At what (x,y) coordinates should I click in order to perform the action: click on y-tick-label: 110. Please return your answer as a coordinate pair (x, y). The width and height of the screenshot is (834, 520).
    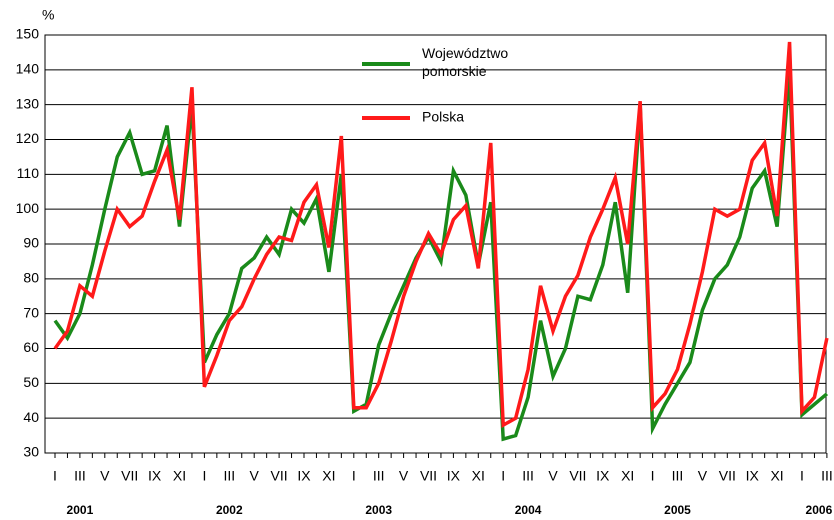
    Looking at the image, I should click on (28, 173).